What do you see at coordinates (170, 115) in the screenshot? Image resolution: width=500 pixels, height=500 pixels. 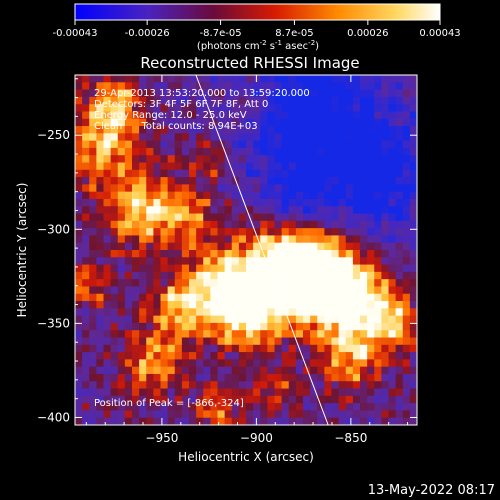 I see `annotation-energy: Energy Range: 12.0 - 25.0 keV` at bounding box center [170, 115].